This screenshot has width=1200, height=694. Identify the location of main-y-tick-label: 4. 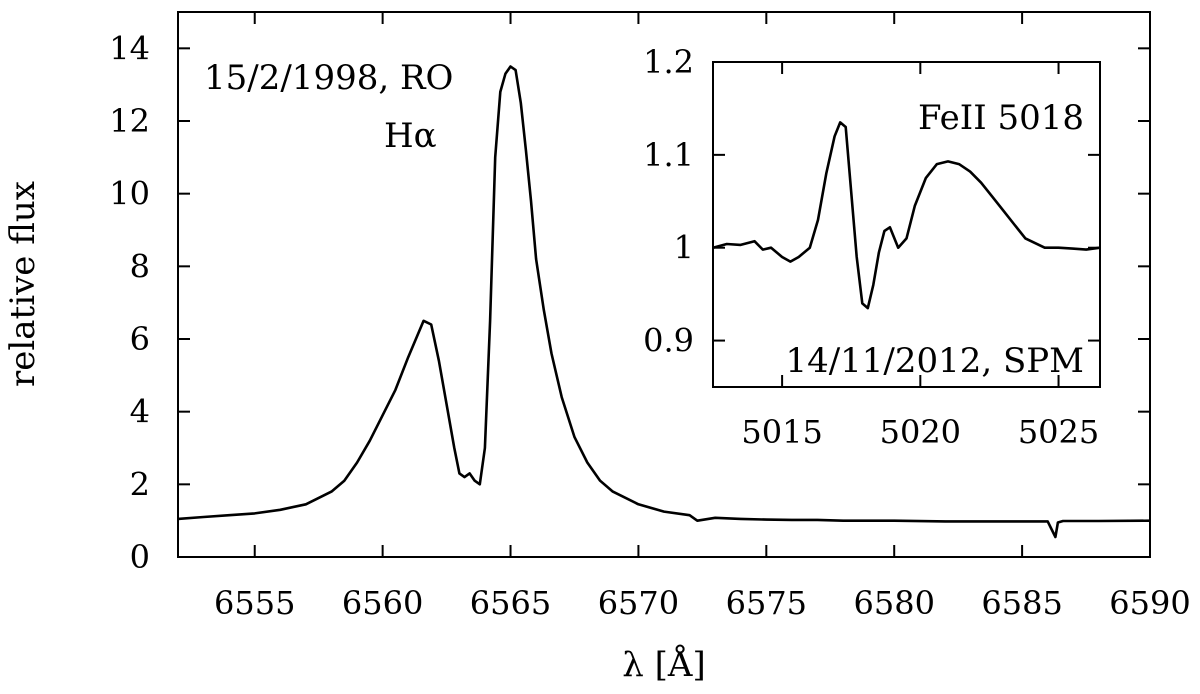
(140, 412).